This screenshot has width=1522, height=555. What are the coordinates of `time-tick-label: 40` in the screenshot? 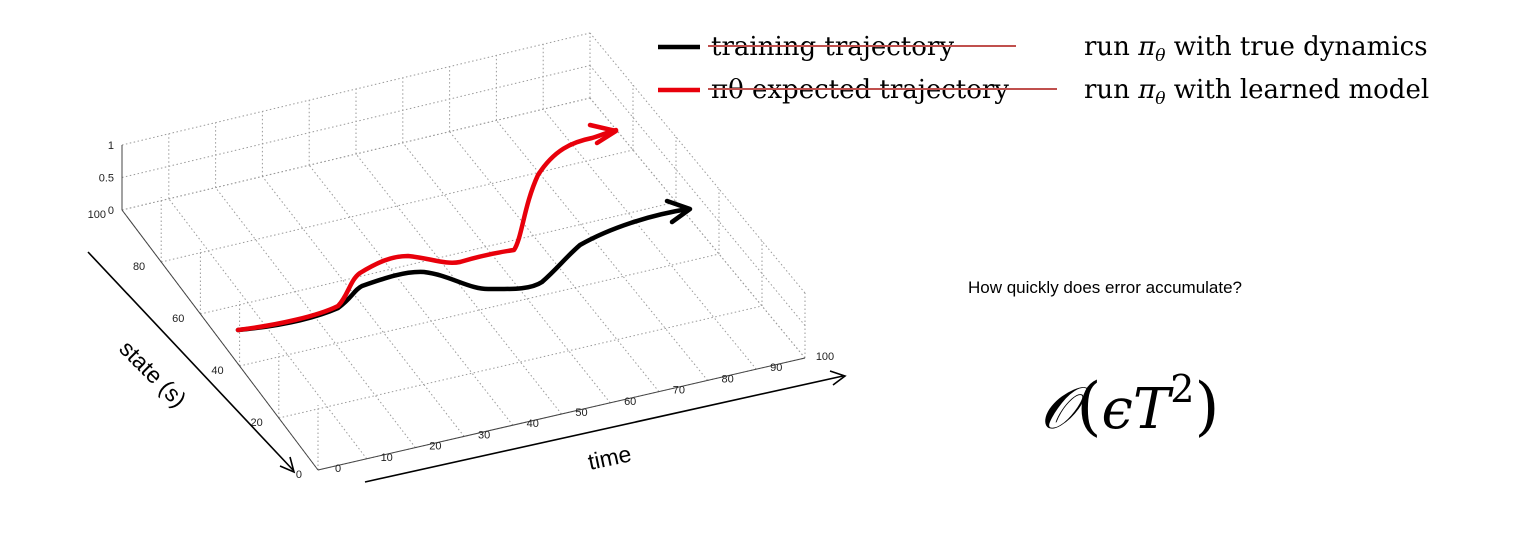 It's located at (533, 424).